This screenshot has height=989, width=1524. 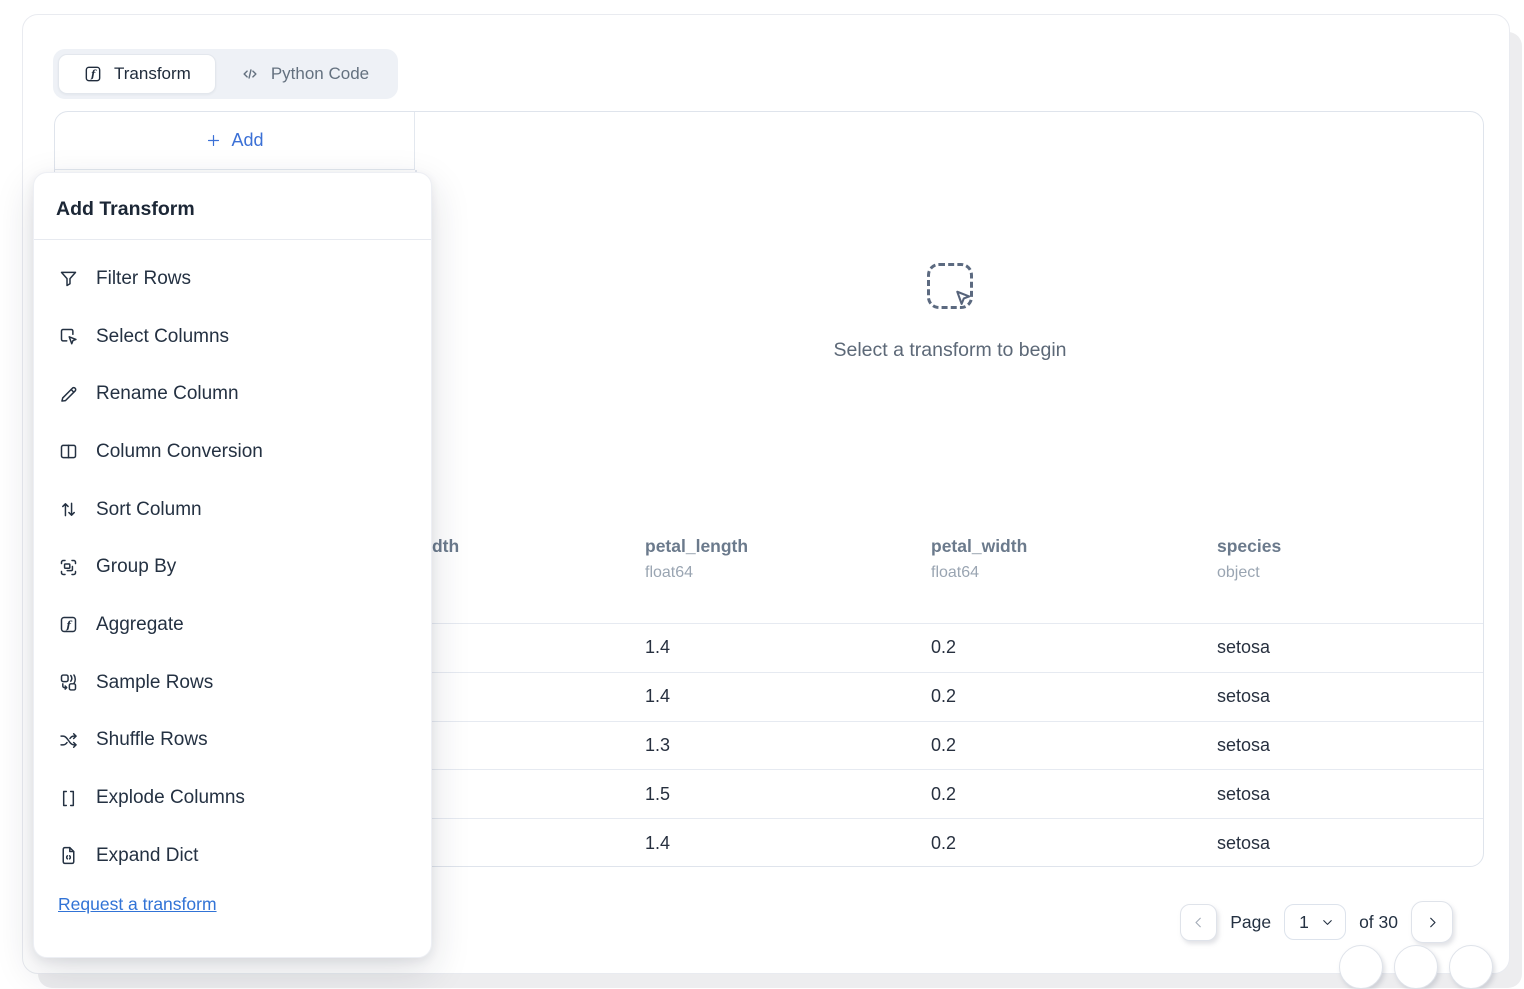 What do you see at coordinates (68, 336) in the screenshot?
I see `select-cursor-icon` at bounding box center [68, 336].